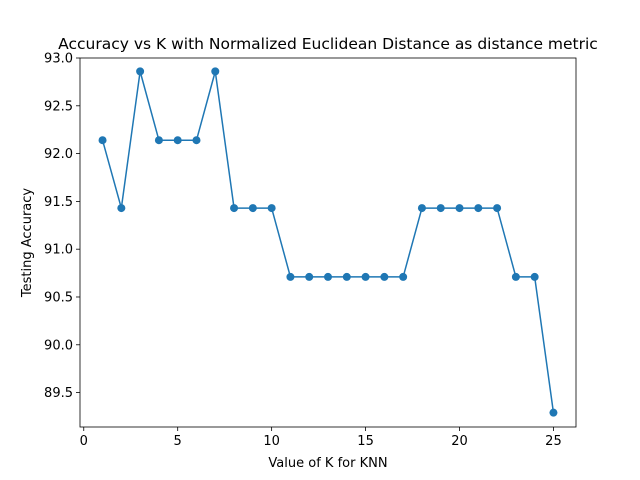 The height and width of the screenshot is (480, 640). I want to click on y-tick-label: 91.5, so click(58, 202).